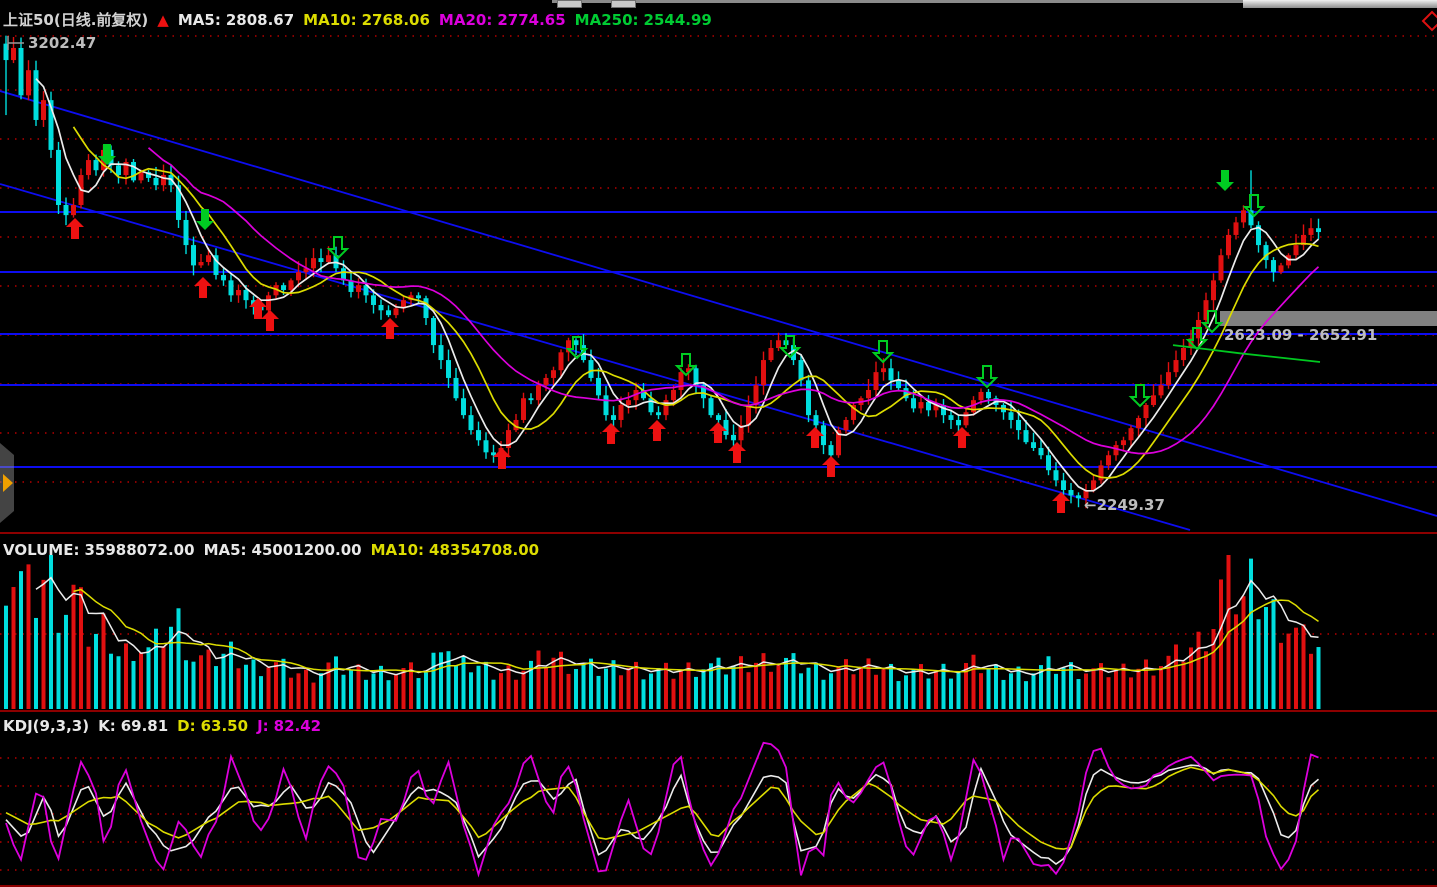 This screenshot has width=1437, height=887. What do you see at coordinates (502, 19) in the screenshot?
I see `ma20-stat: MA20: 2774.65` at bounding box center [502, 19].